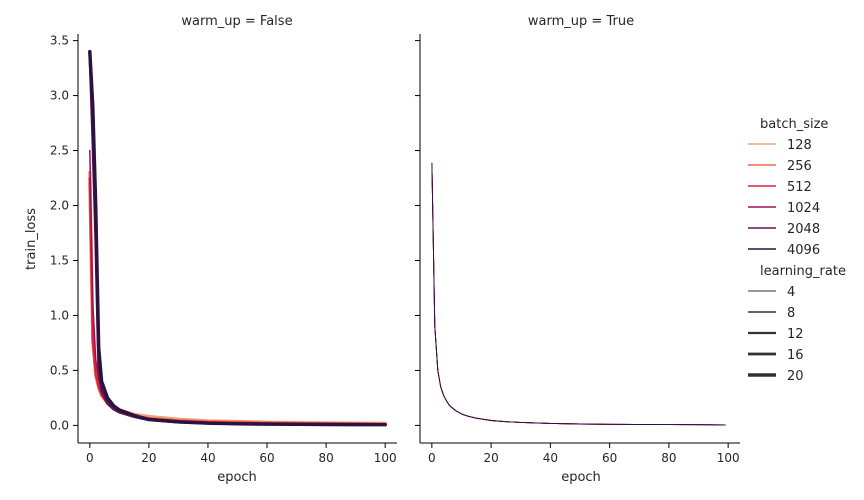  What do you see at coordinates (237, 477) in the screenshot?
I see `x-axis-label-left: epoch` at bounding box center [237, 477].